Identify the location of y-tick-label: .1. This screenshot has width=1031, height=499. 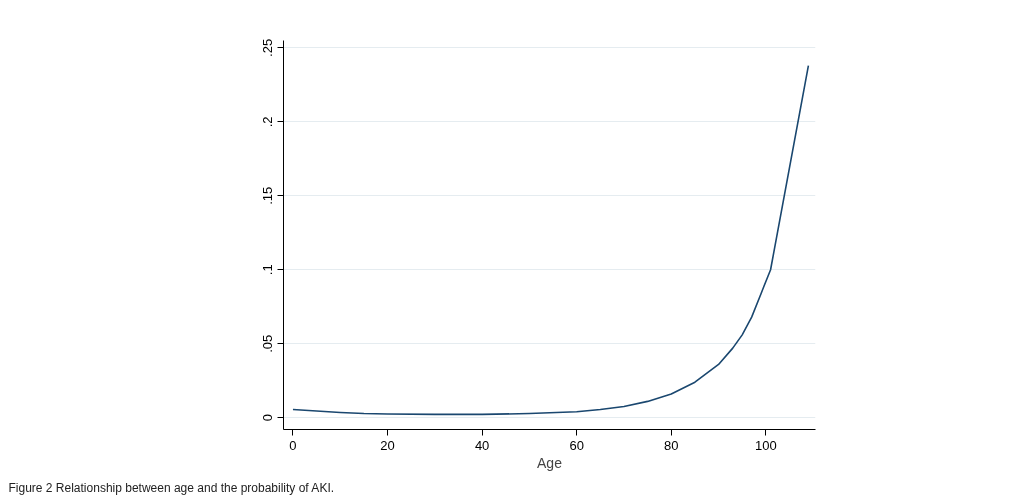
(268, 270).